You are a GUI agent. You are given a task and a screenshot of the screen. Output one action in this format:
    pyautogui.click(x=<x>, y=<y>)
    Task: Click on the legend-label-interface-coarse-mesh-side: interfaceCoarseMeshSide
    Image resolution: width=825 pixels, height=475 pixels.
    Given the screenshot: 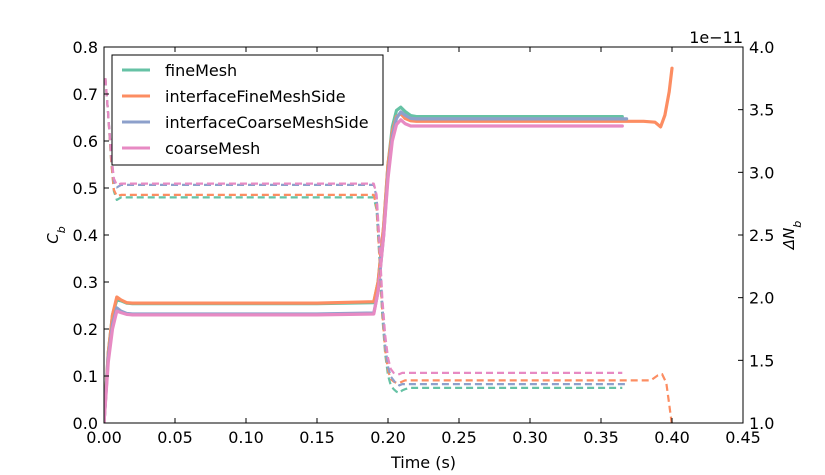 What is the action you would take?
    pyautogui.click(x=267, y=122)
    